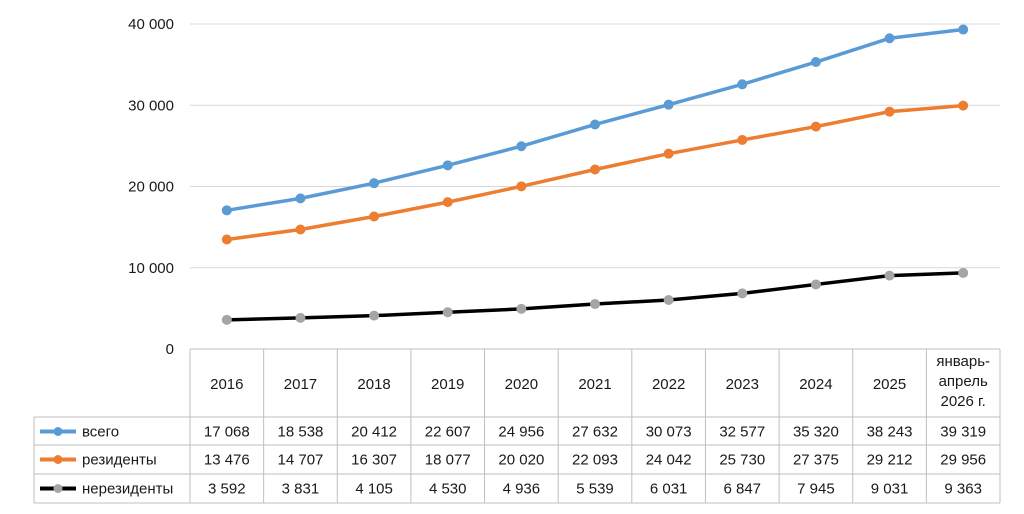 This screenshot has width=1024, height=514. I want to click on table-cell: 3 592, so click(227, 489).